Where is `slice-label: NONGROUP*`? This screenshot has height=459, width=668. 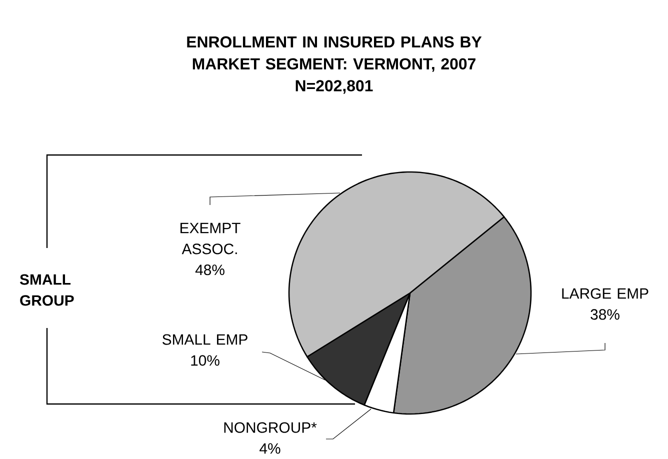 slice-label: NONGROUP* is located at coordinates (270, 427).